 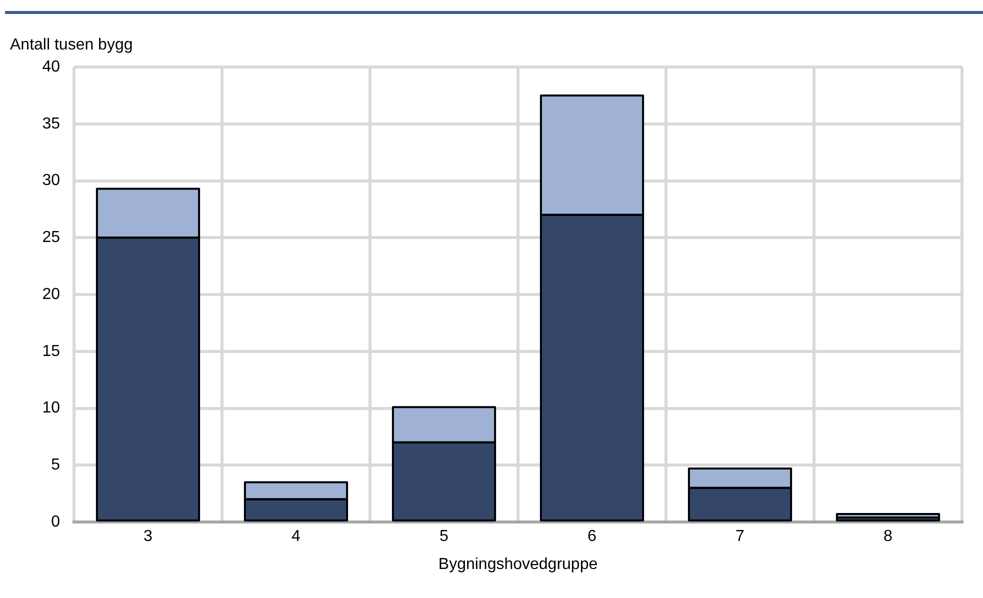 I want to click on y-tick-label: 20, so click(x=51, y=294).